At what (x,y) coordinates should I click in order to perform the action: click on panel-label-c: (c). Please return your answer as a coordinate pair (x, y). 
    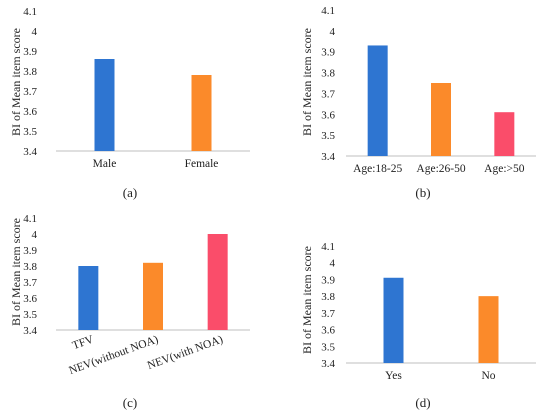
    Looking at the image, I should click on (130, 402).